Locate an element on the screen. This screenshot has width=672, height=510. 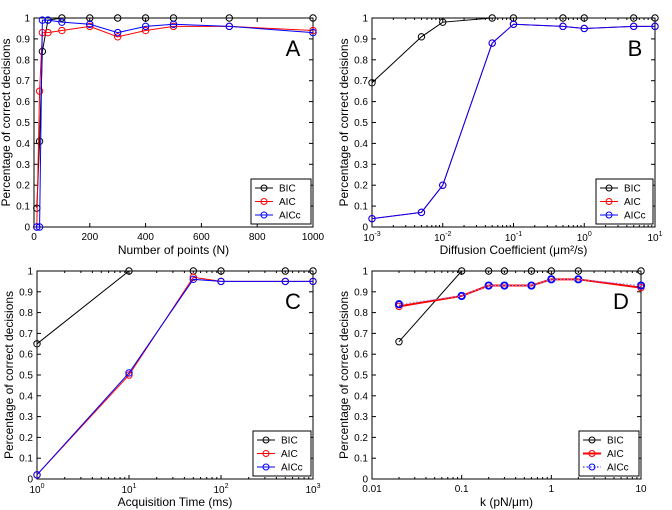
x-tick-label: 10 is located at coordinates (641, 489).